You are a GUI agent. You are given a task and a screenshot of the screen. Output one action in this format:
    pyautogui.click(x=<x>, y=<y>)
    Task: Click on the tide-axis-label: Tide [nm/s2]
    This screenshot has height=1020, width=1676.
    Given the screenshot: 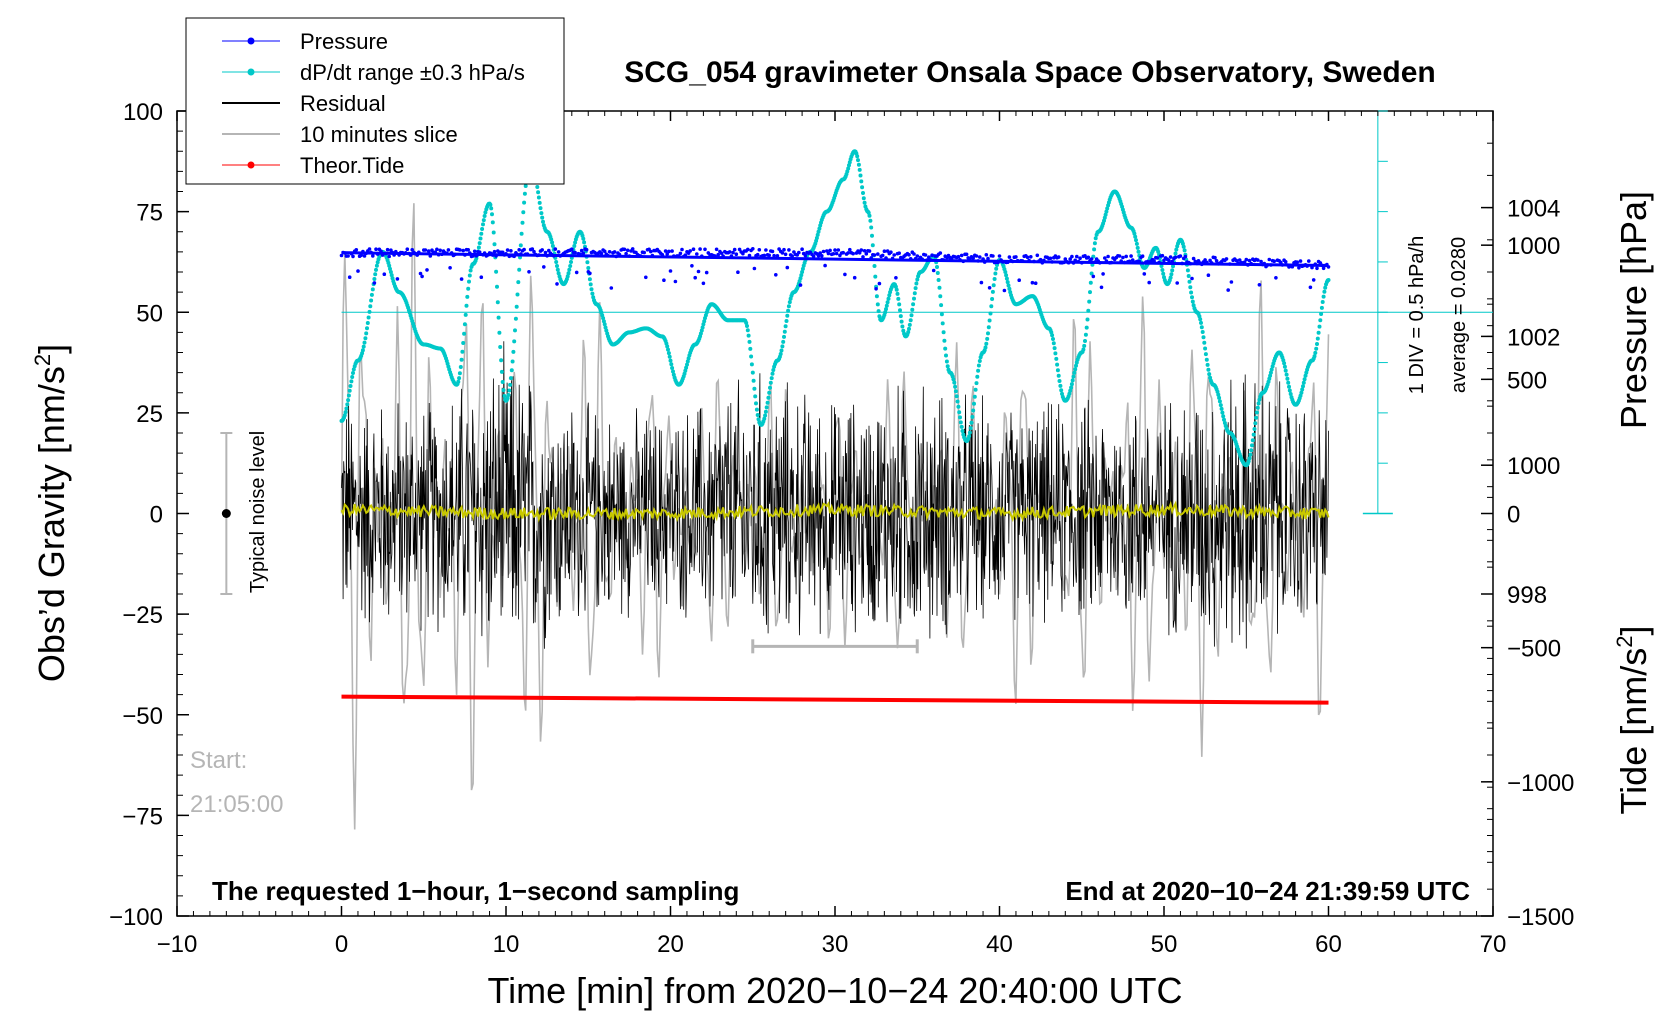 What is the action you would take?
    pyautogui.click(x=1633, y=720)
    